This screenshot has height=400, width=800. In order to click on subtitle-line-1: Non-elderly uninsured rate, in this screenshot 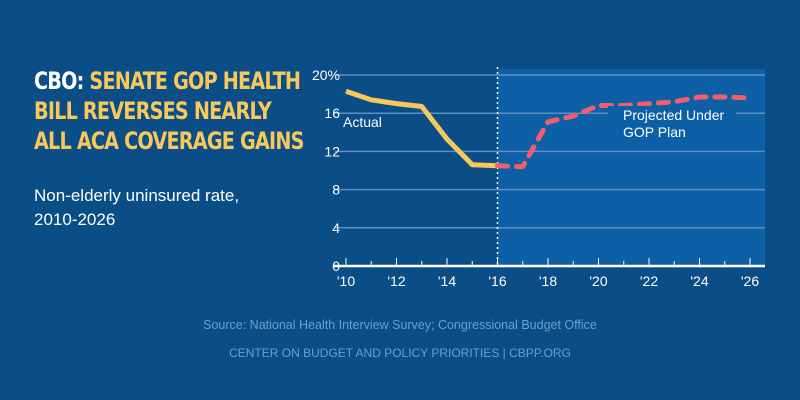, I will do `click(137, 195)`.